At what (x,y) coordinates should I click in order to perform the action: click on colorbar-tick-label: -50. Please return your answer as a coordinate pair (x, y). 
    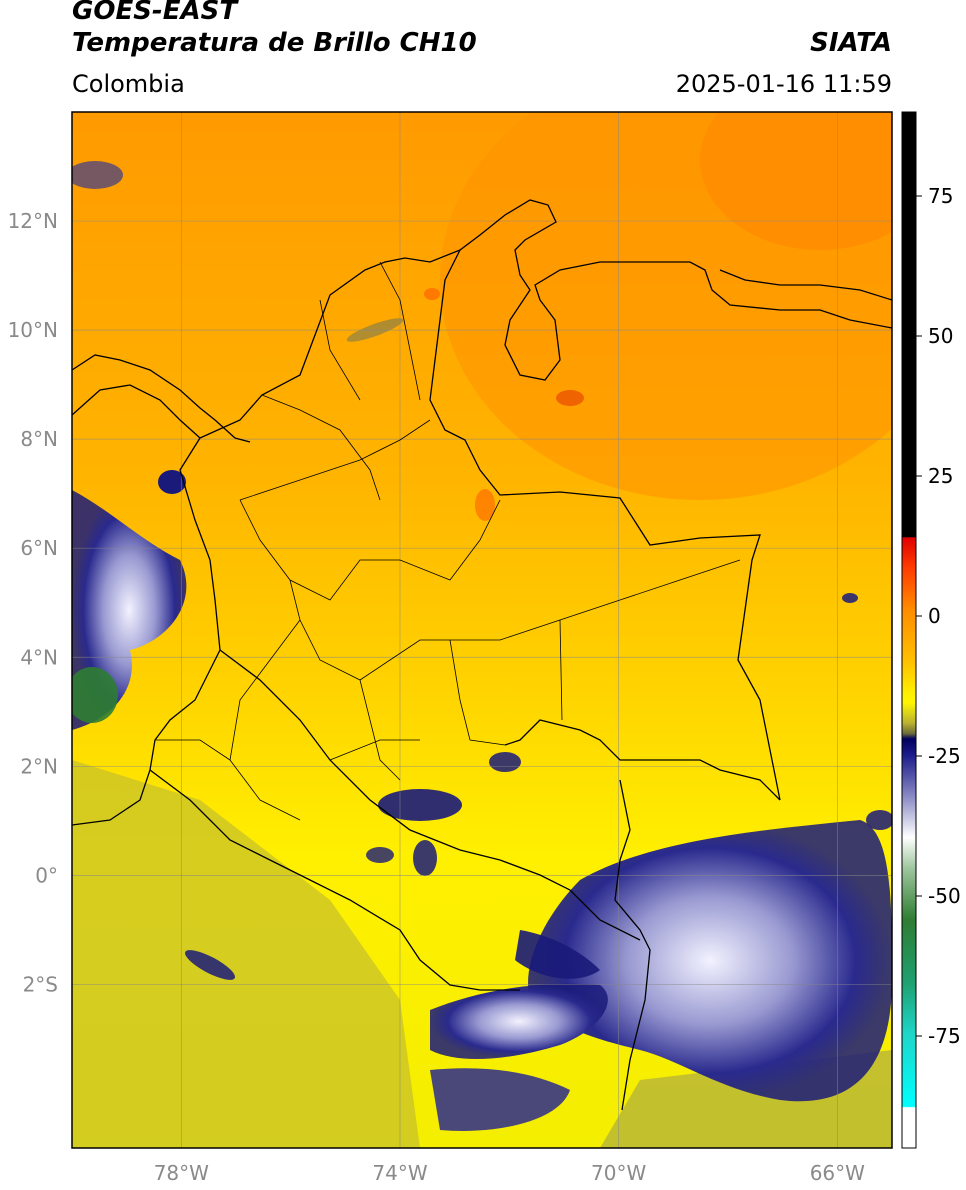
    Looking at the image, I should click on (944, 896).